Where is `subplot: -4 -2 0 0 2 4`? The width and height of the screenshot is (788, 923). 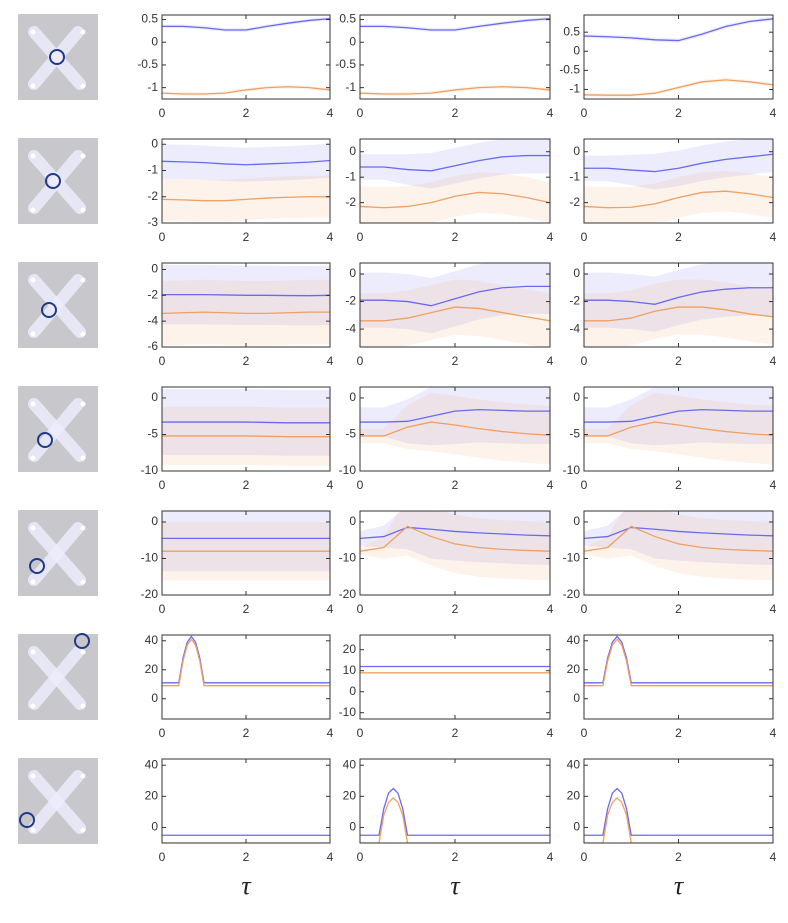
subplot: -4 -2 0 0 2 4 is located at coordinates (449, 315).